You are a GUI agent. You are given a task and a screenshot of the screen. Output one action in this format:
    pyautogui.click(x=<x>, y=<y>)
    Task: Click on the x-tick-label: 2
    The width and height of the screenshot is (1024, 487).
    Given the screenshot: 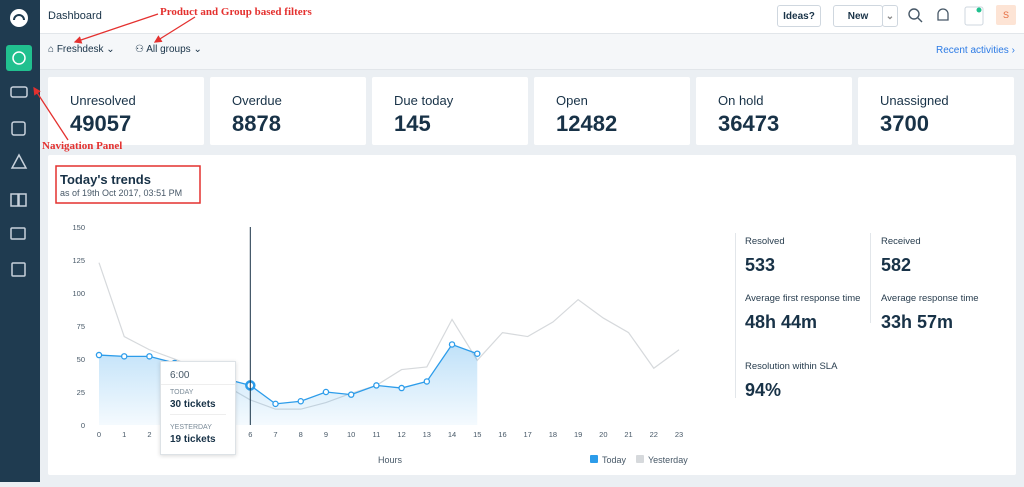 What is the action you would take?
    pyautogui.click(x=149, y=434)
    